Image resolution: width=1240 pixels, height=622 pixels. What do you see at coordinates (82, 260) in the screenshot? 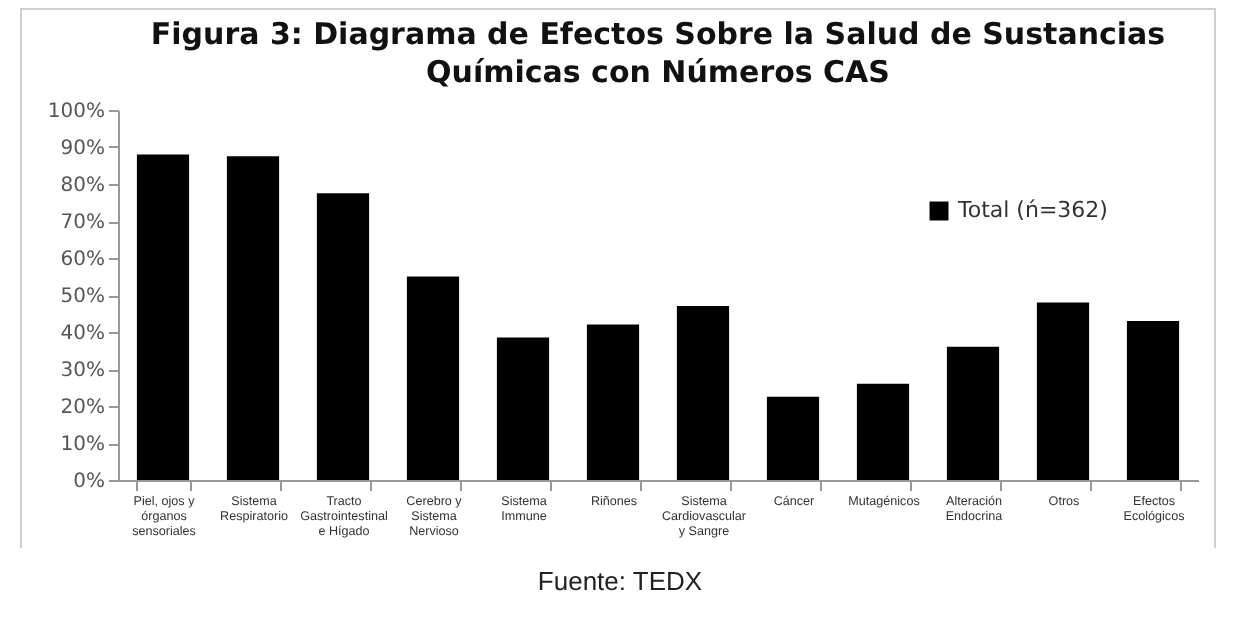
I see `y-tick-label: 60%` at bounding box center [82, 260].